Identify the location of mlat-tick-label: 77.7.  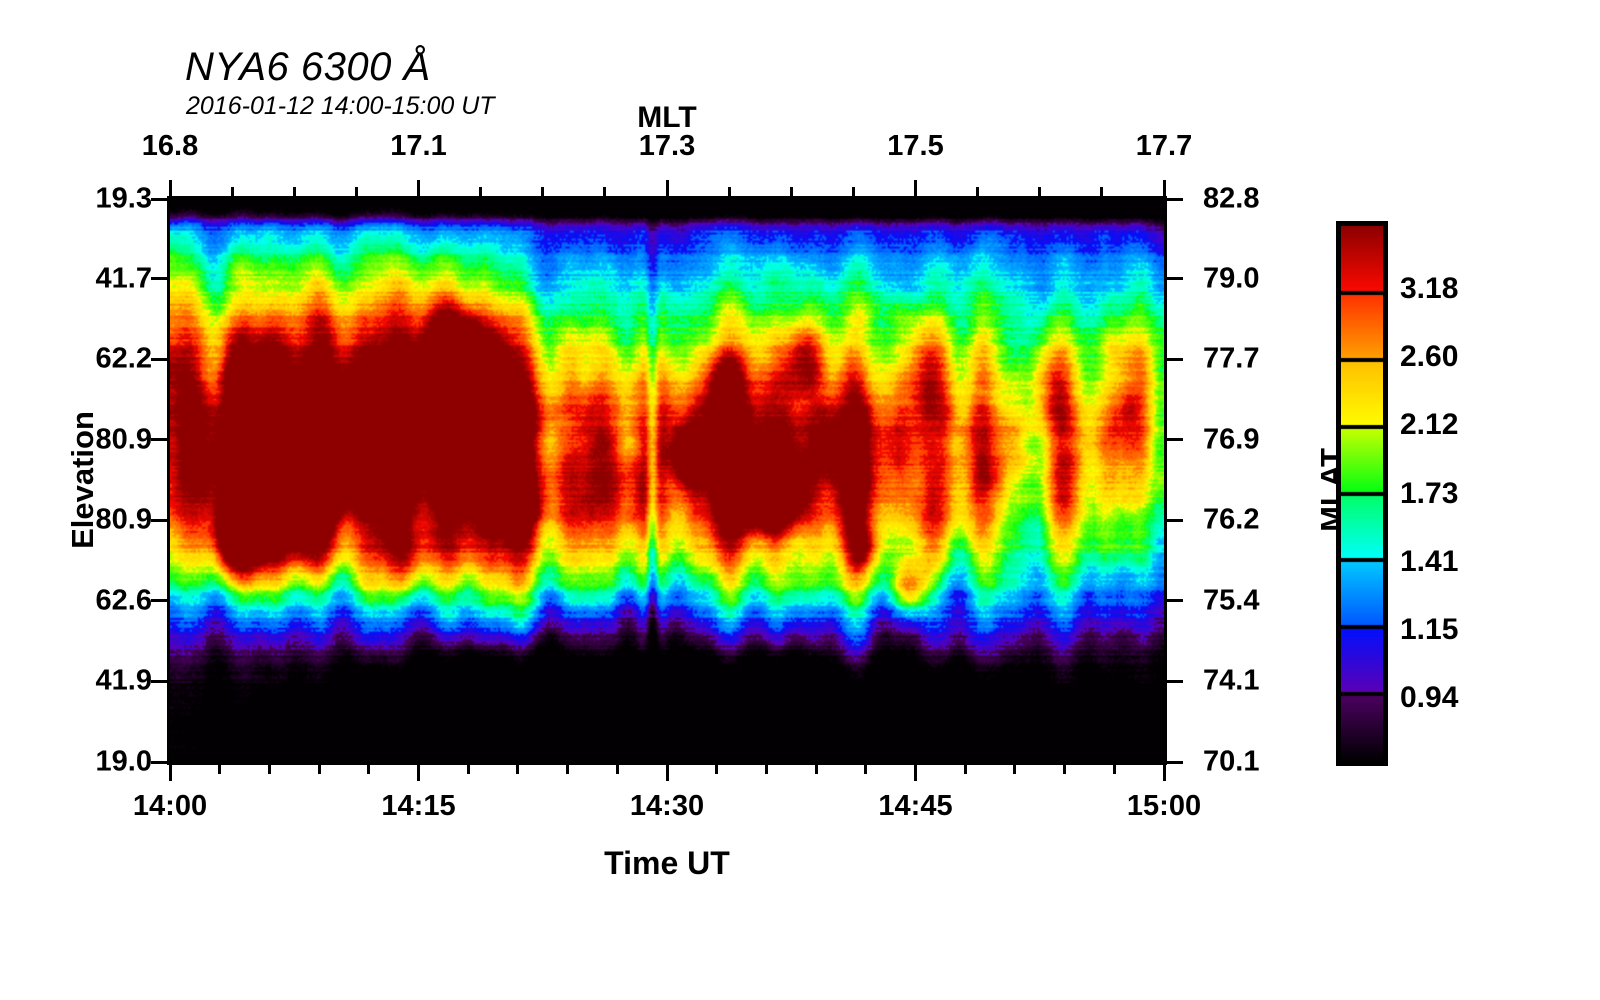
(1231, 358).